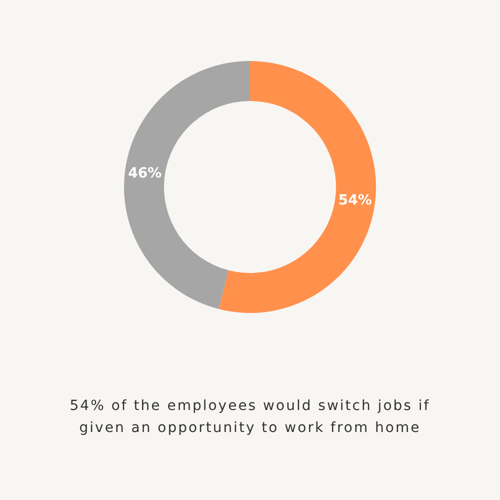 This screenshot has width=500, height=500. What do you see at coordinates (145, 174) in the screenshot?
I see `data-label: 46%` at bounding box center [145, 174].